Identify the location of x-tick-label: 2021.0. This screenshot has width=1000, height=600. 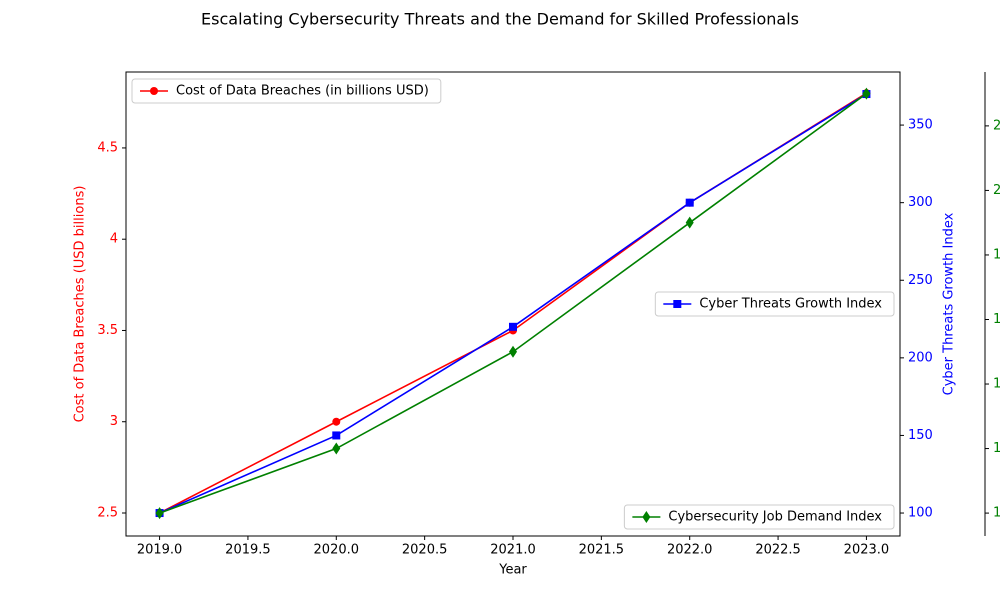
(513, 550).